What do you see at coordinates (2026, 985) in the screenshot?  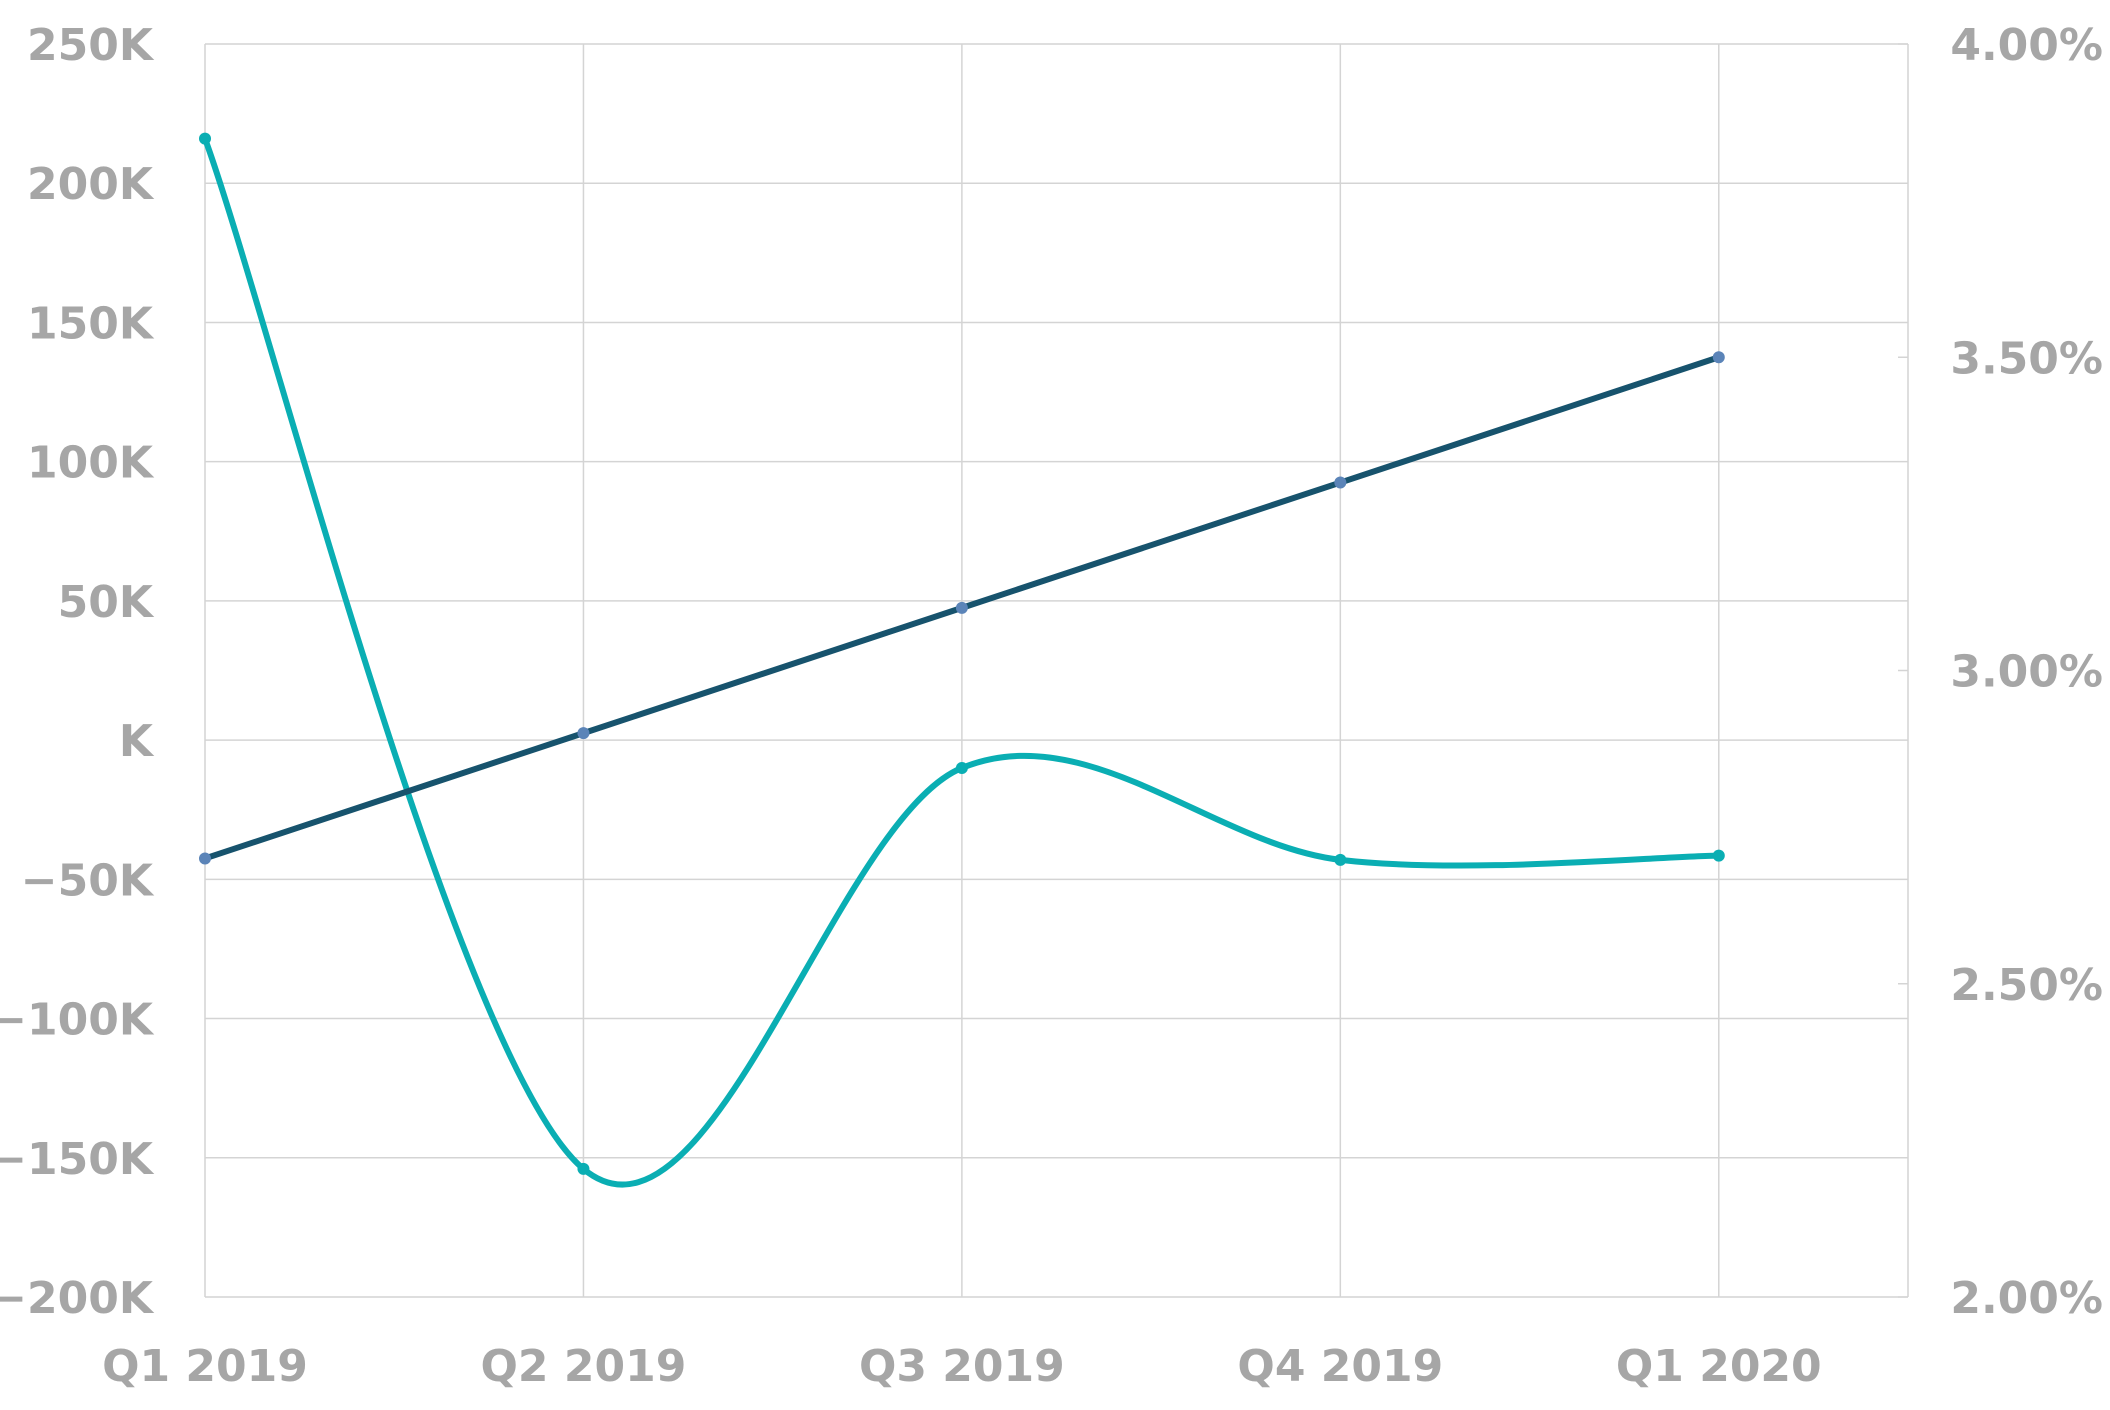 I see `right-axis-tick-label: 2.50%` at bounding box center [2026, 985].